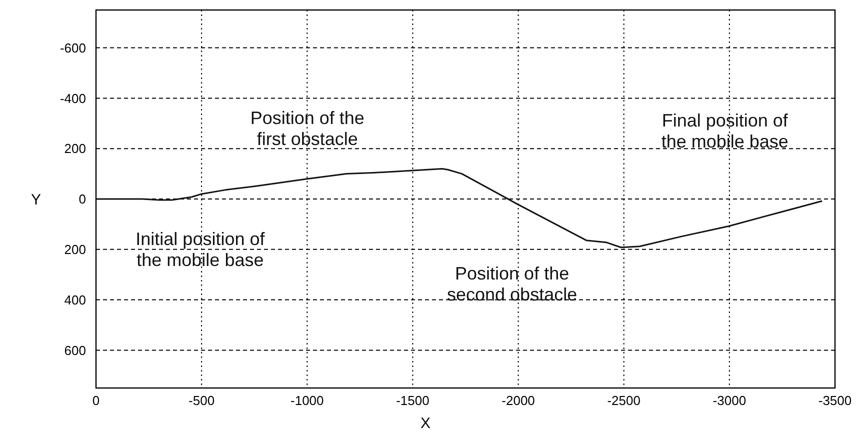 This screenshot has height=441, width=867. Describe the element at coordinates (413, 400) in the screenshot. I see `x-tick-label: -1500` at that location.